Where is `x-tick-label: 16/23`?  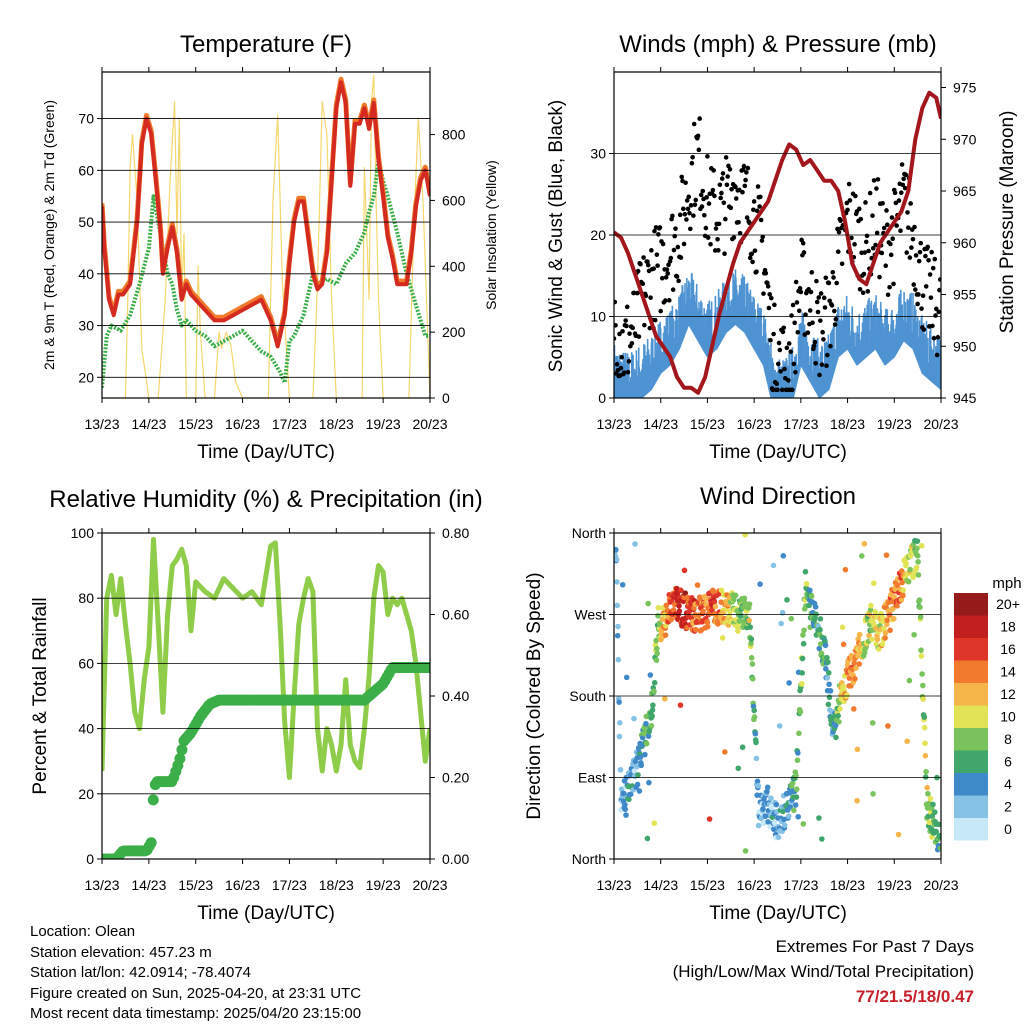 x-tick-label: 16/23 is located at coordinates (242, 424).